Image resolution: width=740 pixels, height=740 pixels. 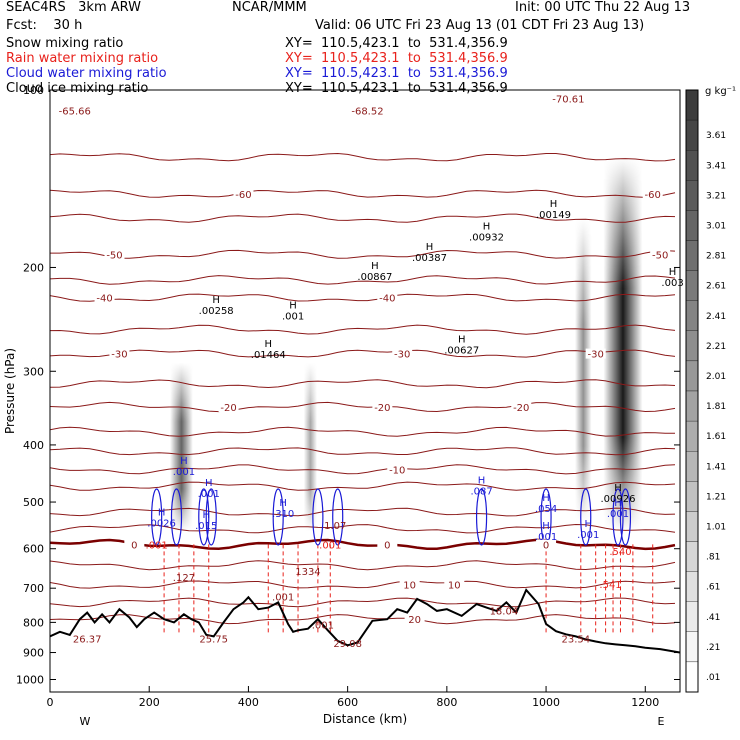 I want to click on extremum-label: -65.66, so click(x=75, y=111).